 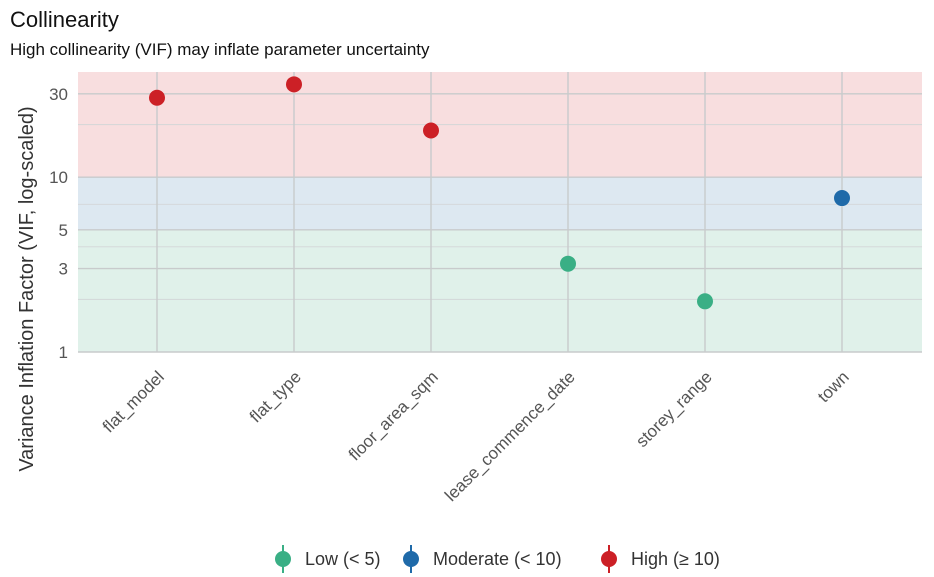 What do you see at coordinates (431, 130) in the screenshot?
I see `data-point-floor_area_sqm` at bounding box center [431, 130].